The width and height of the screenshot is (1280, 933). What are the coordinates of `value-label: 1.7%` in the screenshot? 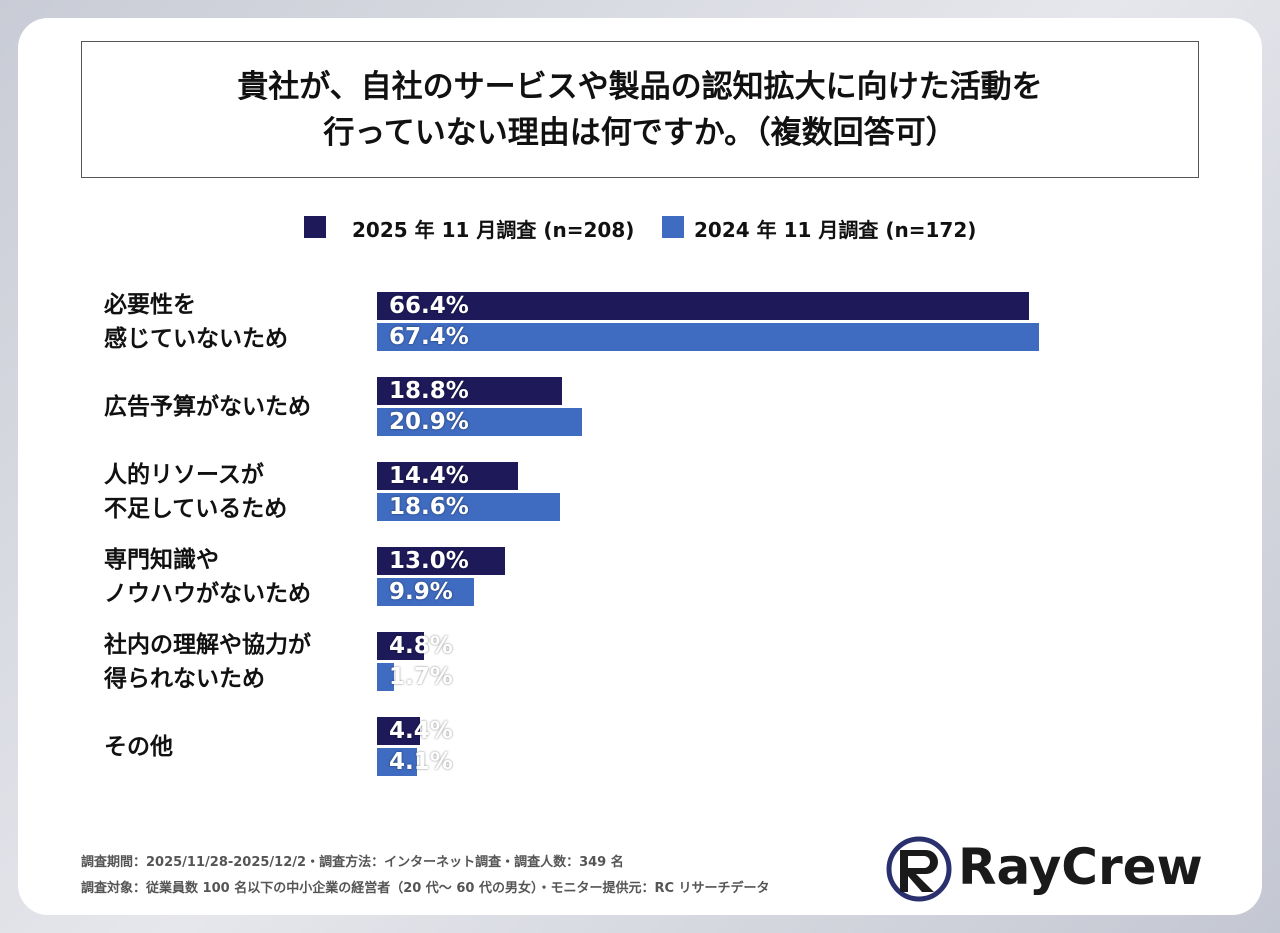 It's located at (421, 677).